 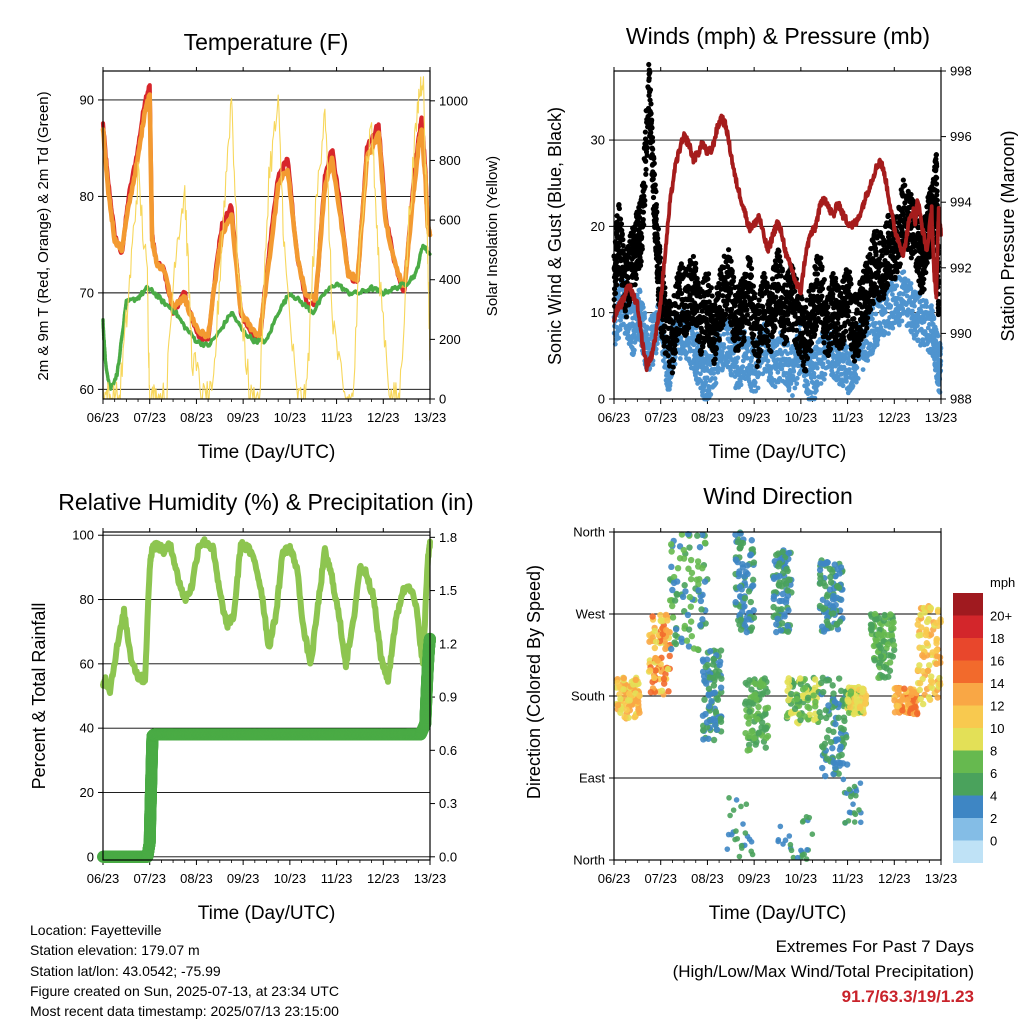 I want to click on temp-ytick-label: 80, so click(x=87, y=196).